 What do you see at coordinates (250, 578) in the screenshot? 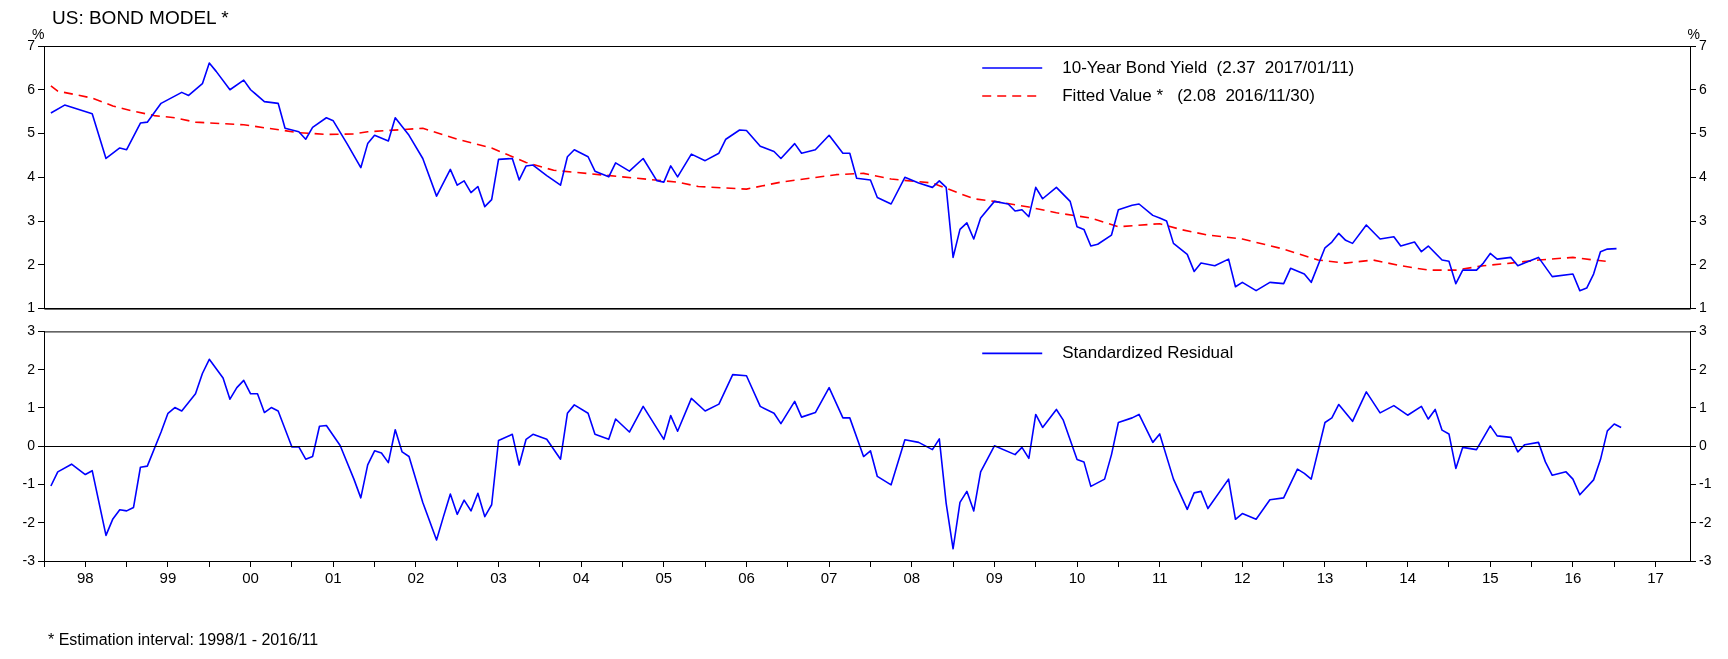
I see `x-tick-label: 00` at bounding box center [250, 578].